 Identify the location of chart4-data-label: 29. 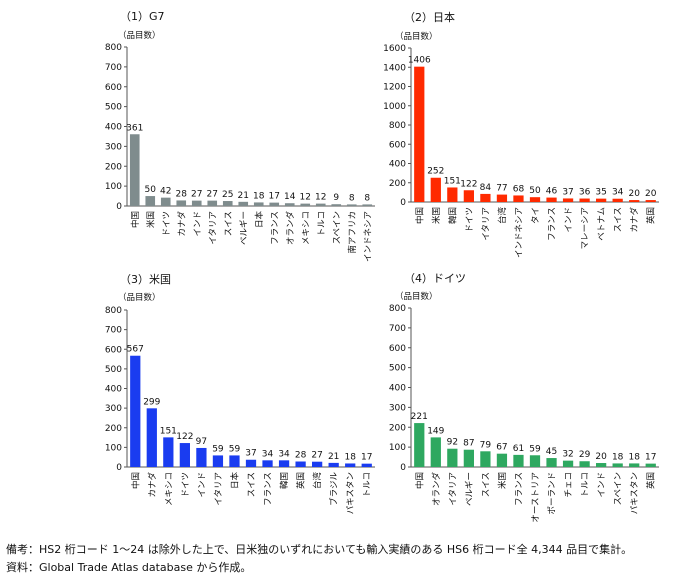
(585, 455).